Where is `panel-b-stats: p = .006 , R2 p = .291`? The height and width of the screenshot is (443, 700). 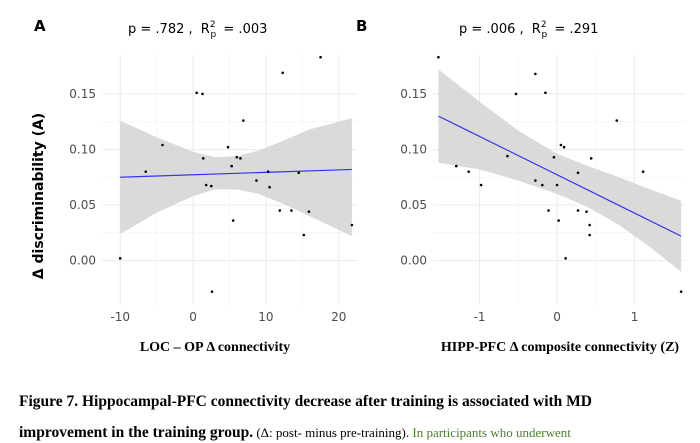
panel-b-stats: p = .006 , R2 p = .291 is located at coordinates (528, 30).